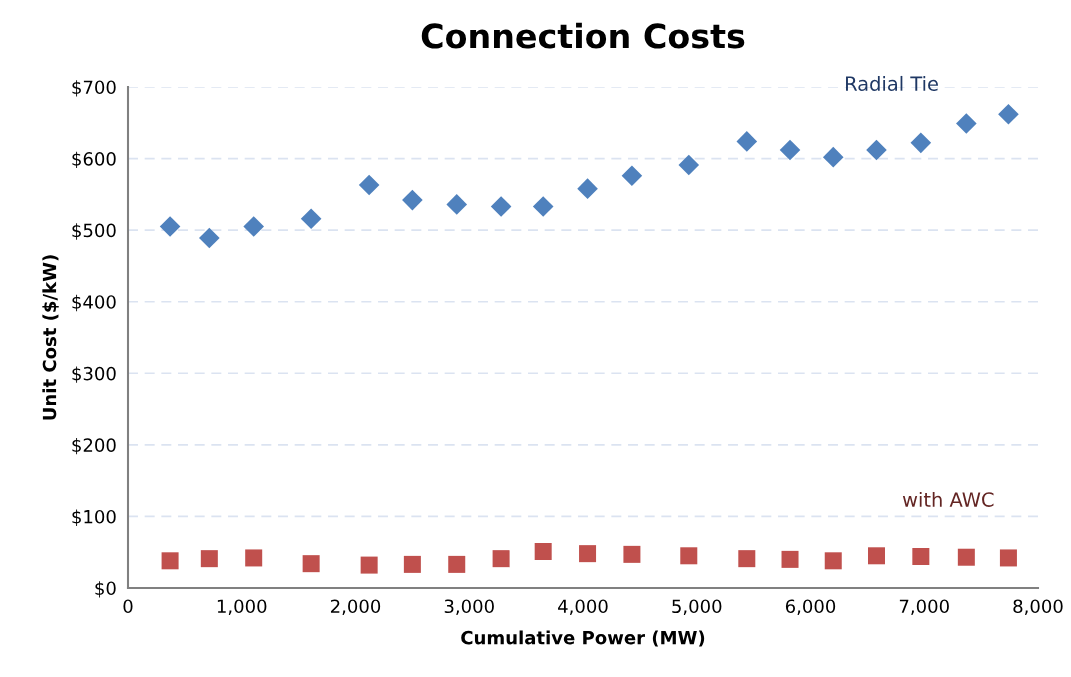  What do you see at coordinates (50, 337) in the screenshot?
I see `y-axis-title: Unit Cost ($/kW)` at bounding box center [50, 337].